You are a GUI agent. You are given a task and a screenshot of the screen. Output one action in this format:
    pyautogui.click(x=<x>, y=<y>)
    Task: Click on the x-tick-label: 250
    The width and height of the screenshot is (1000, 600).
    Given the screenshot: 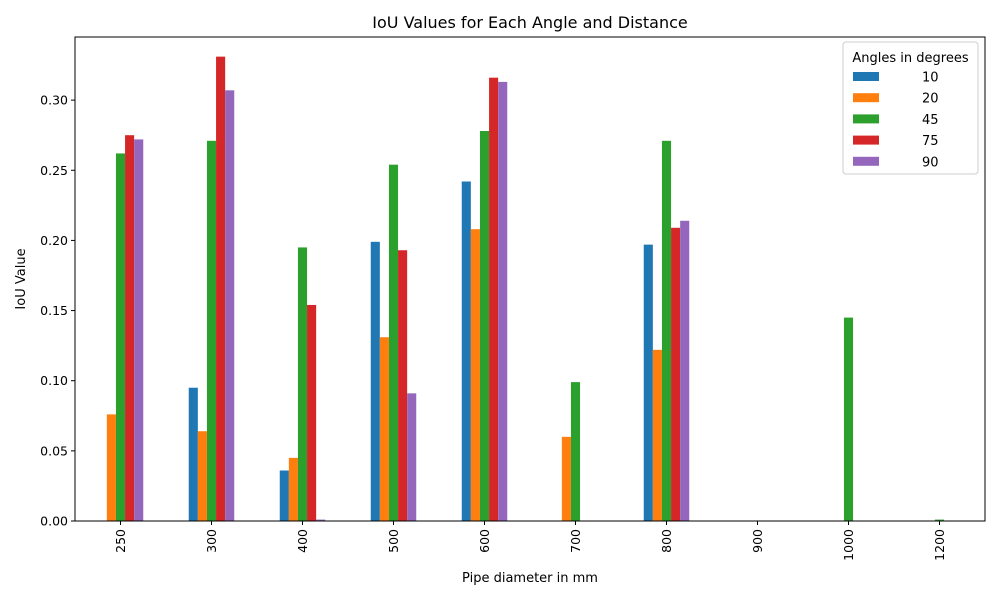 What is the action you would take?
    pyautogui.click(x=120, y=541)
    